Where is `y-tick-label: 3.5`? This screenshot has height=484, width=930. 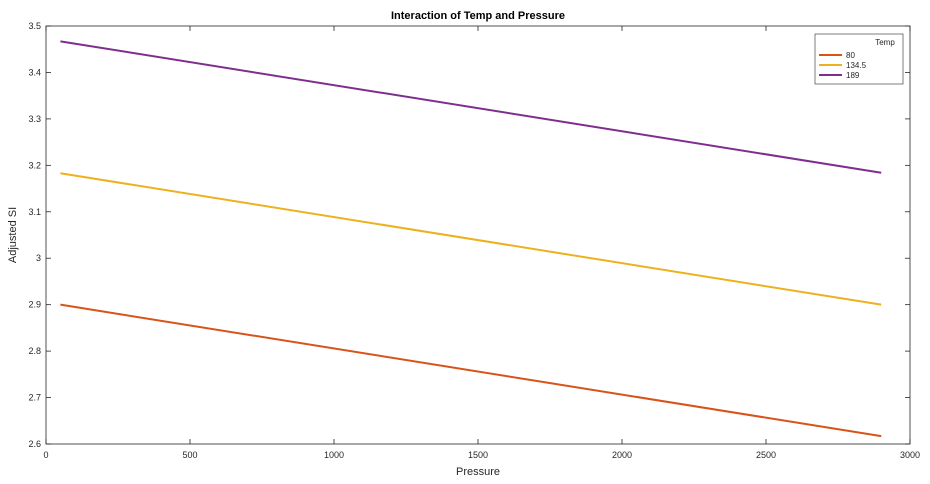
y-tick-label: 3.5 is located at coordinates (34, 26).